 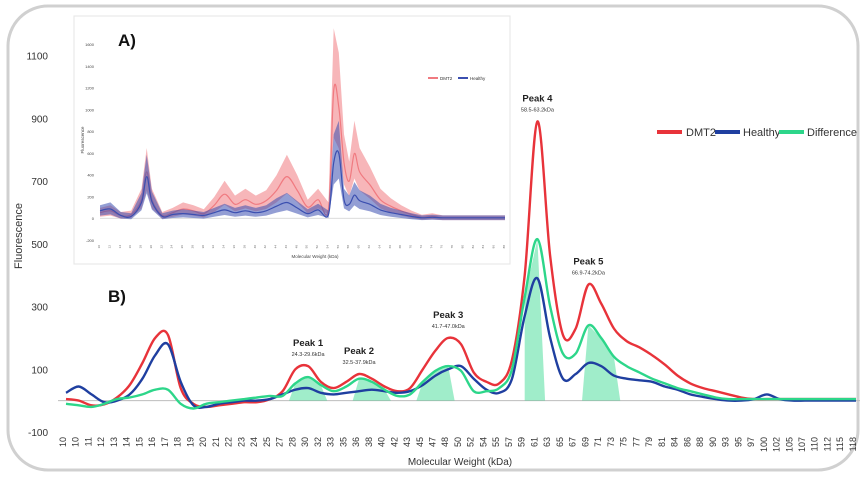 What do you see at coordinates (327, 247) in the screenshot?
I see `inset-x-tick: 54` at bounding box center [327, 247].